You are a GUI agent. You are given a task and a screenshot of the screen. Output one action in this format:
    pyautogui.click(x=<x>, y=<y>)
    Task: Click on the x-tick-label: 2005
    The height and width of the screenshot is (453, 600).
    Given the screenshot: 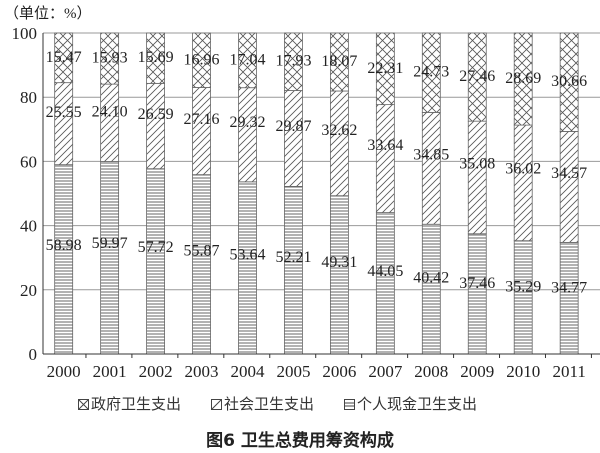 What is the action you would take?
    pyautogui.click(x=293, y=371)
    